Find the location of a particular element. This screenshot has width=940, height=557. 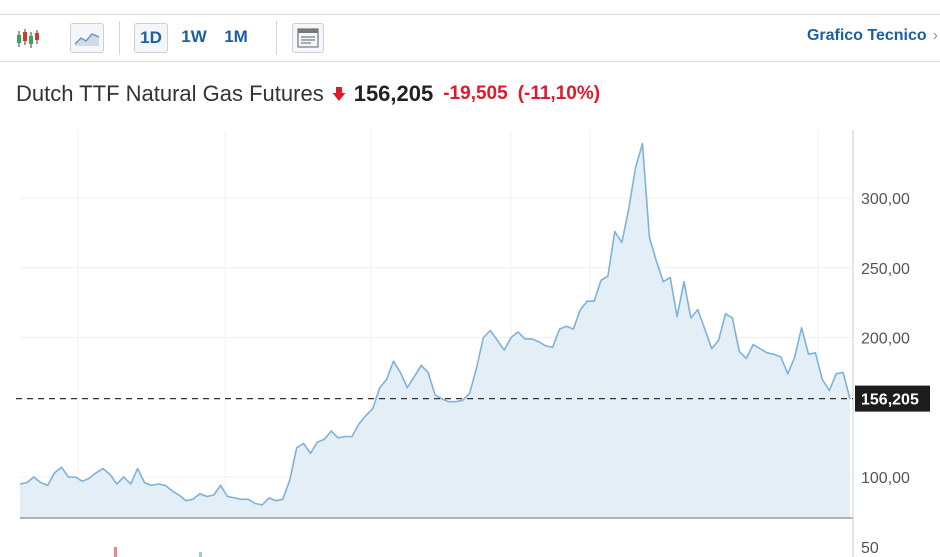

range-1d-button: 1D is located at coordinates (151, 38).